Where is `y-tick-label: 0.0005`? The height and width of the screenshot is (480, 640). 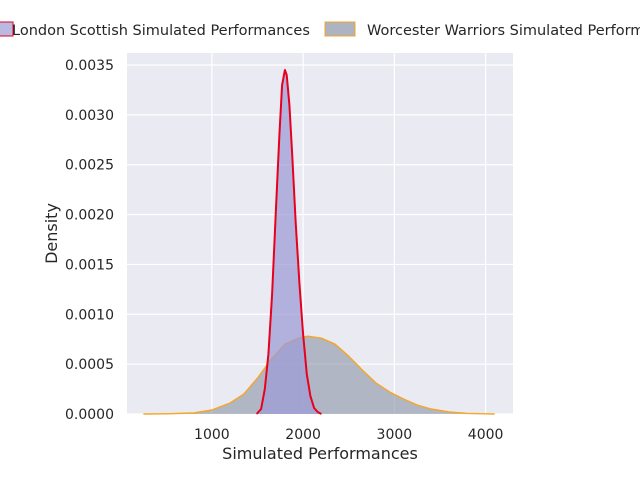 y-tick-label: 0.0005 is located at coordinates (89, 365).